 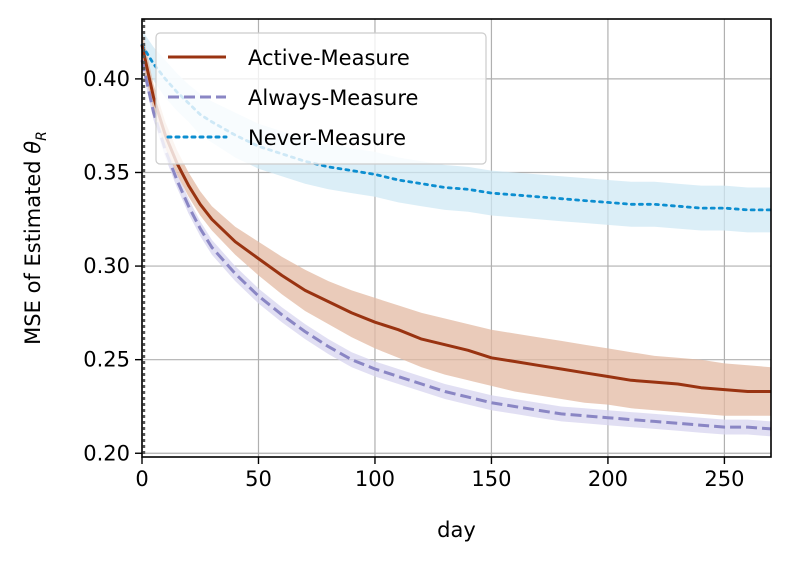 I want to click on legend-label-never-measure: Never-Measure, so click(x=327, y=138).